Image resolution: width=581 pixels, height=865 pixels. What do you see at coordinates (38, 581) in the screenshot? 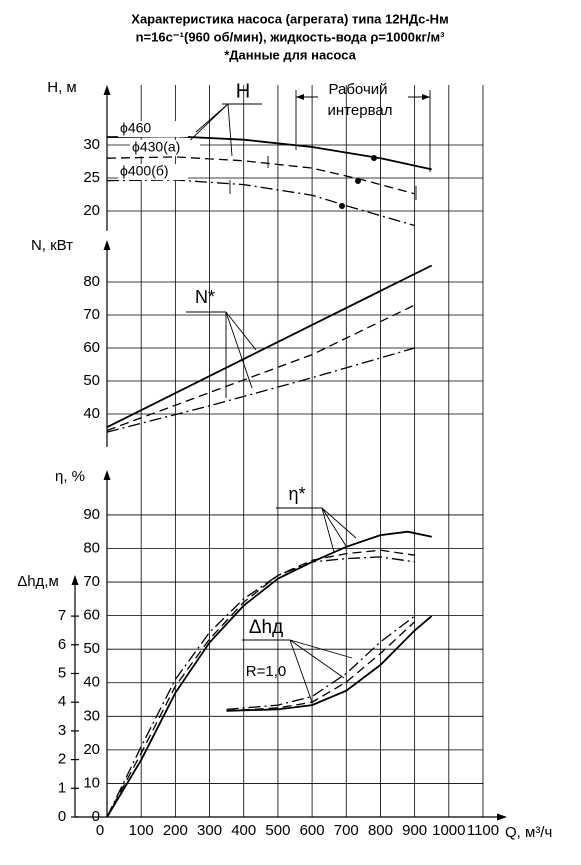
I see `y2-axis-label: Δhд,м` at bounding box center [38, 581].